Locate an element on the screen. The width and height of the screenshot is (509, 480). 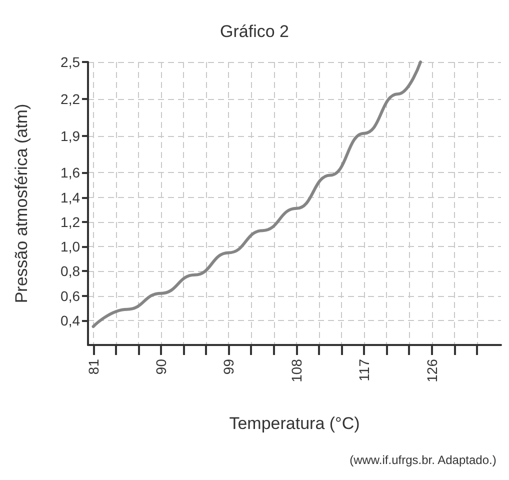
x-tick-label: 117 is located at coordinates (364, 370).